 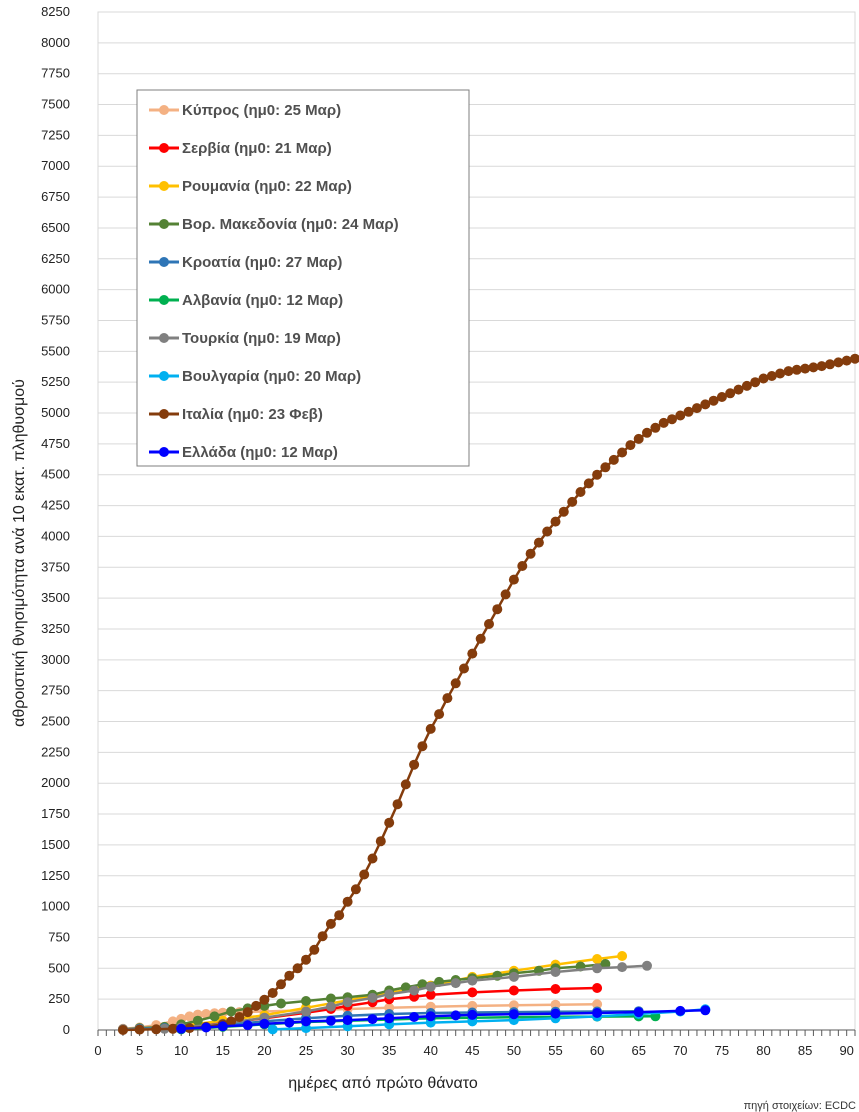 What do you see at coordinates (223, 1050) in the screenshot?
I see `x-tick-label: 15` at bounding box center [223, 1050].